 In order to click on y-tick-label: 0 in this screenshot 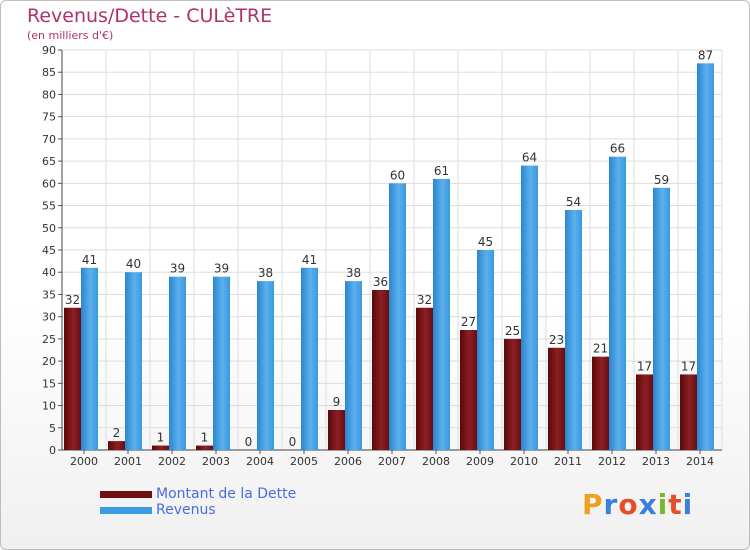, I will do `click(52, 450)`.